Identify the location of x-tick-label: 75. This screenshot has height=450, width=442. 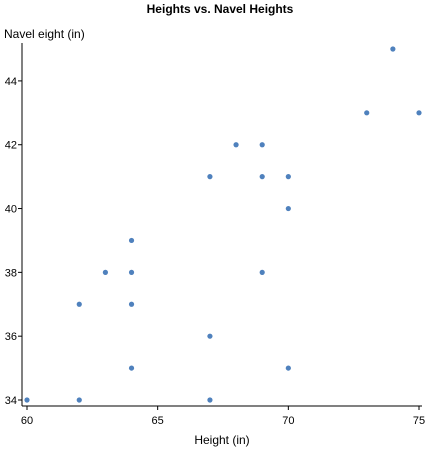
(419, 421).